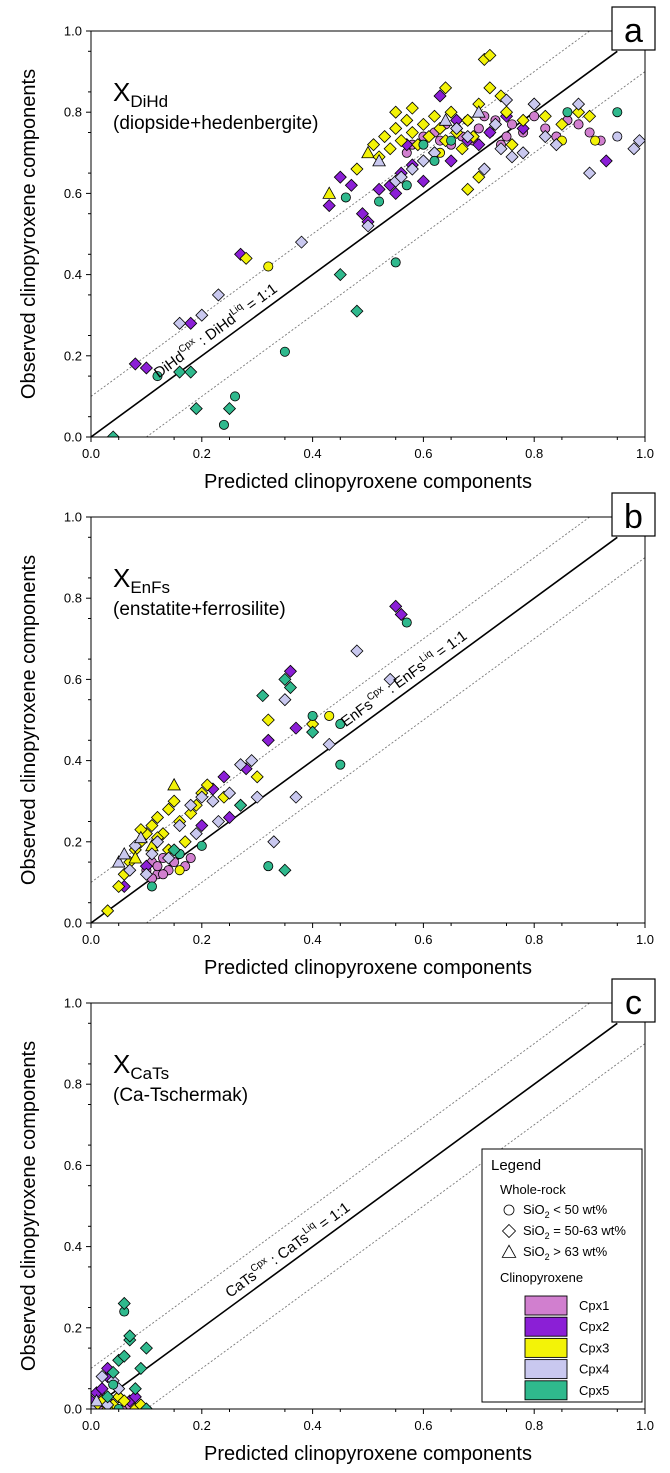 The width and height of the screenshot is (670, 1473). What do you see at coordinates (546, 1326) in the screenshot?
I see `legend-swatch-cpx2` at bounding box center [546, 1326].